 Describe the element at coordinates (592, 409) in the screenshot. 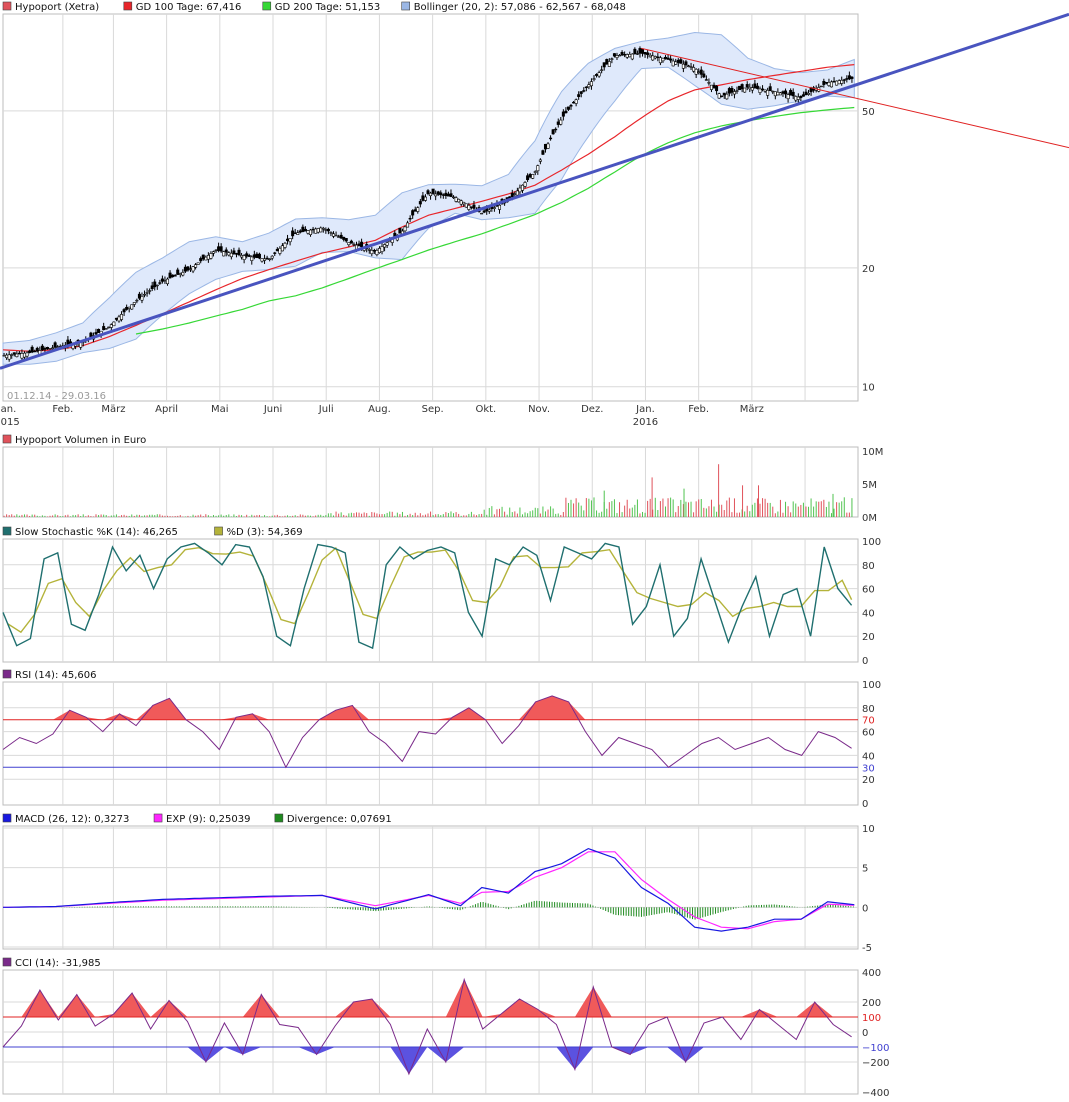

I see `x-month-label: Dez.` at that location.